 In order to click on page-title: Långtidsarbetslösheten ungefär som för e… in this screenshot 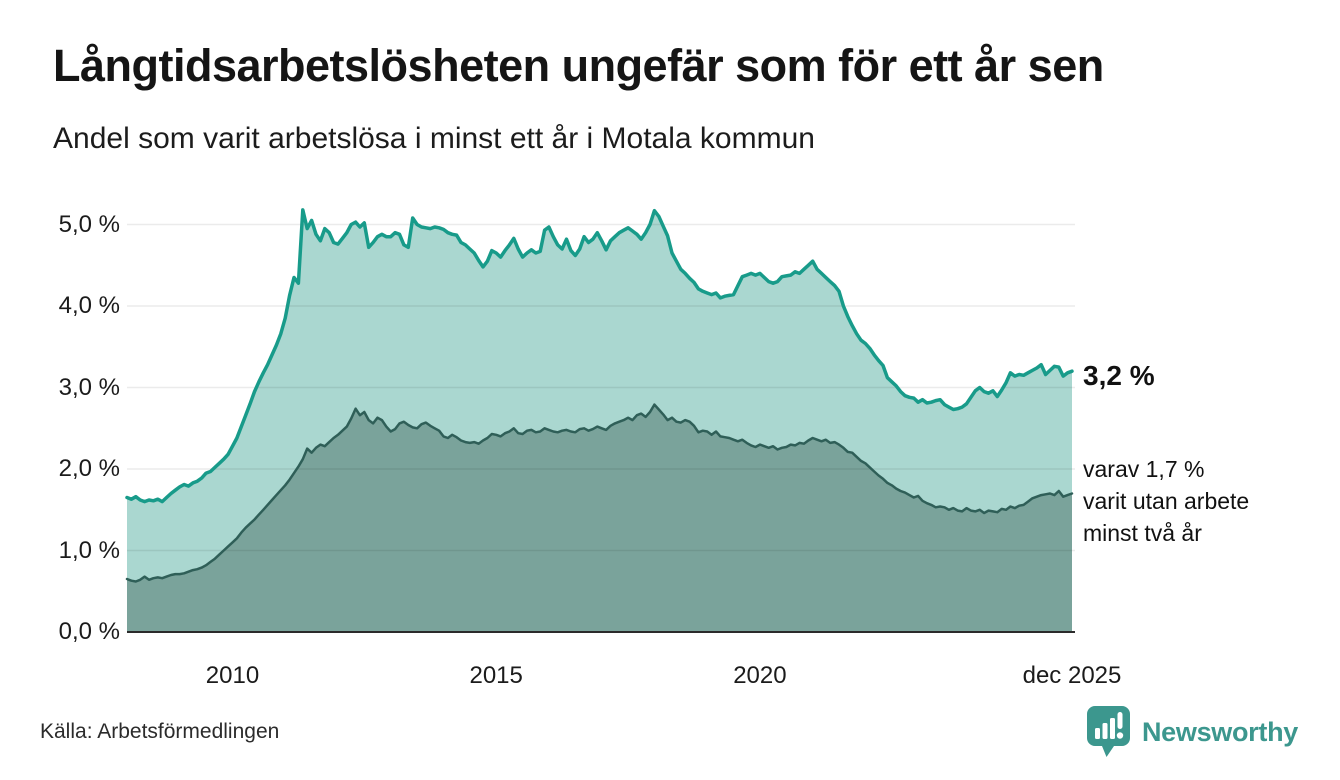, I will do `click(578, 65)`.